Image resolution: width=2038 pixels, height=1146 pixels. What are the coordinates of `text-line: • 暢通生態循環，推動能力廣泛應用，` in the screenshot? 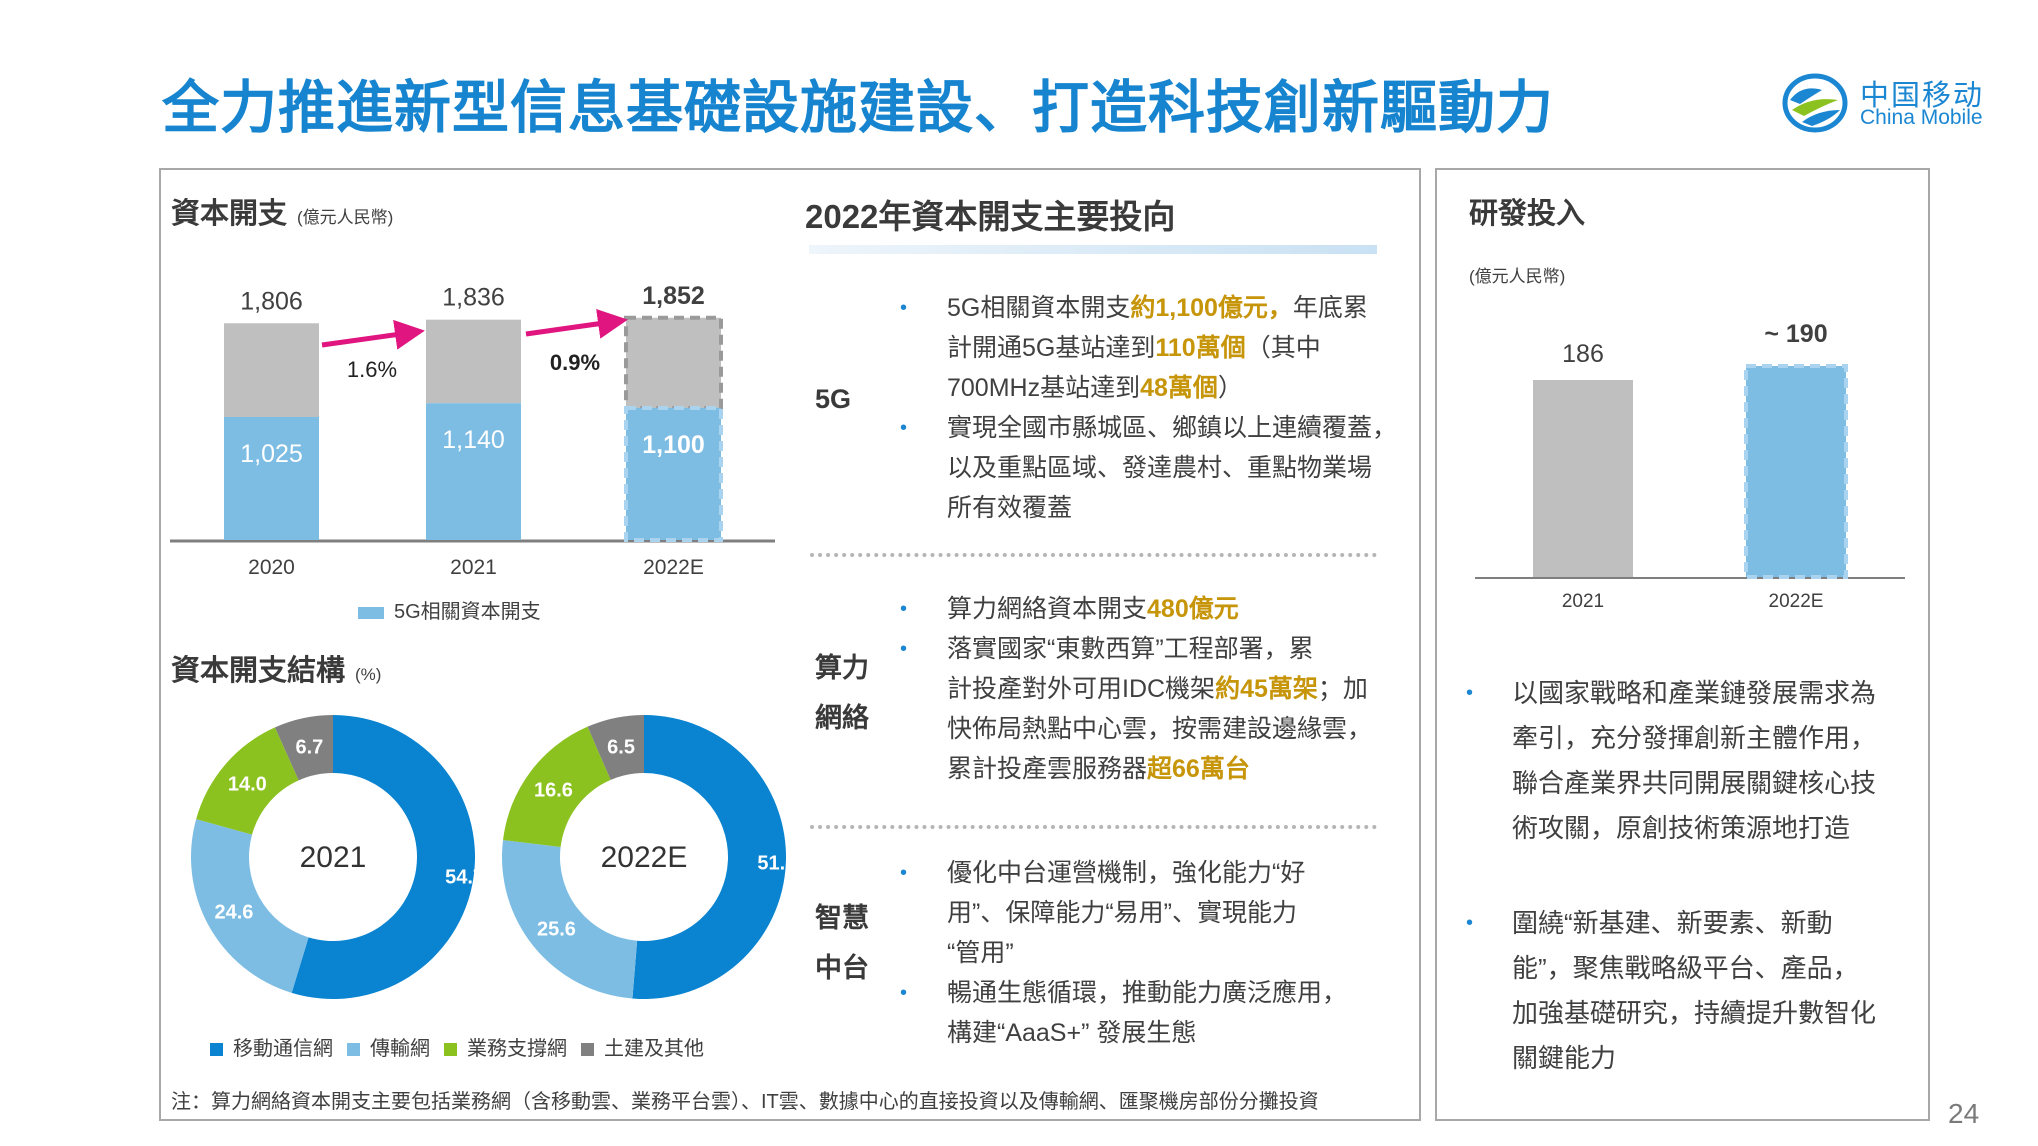 It's located at (1124, 993).